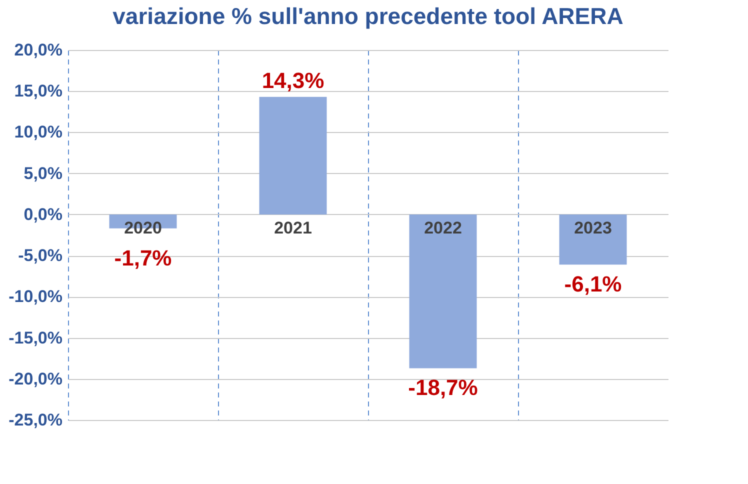  I want to click on x-tick-label: 2023, so click(593, 228).